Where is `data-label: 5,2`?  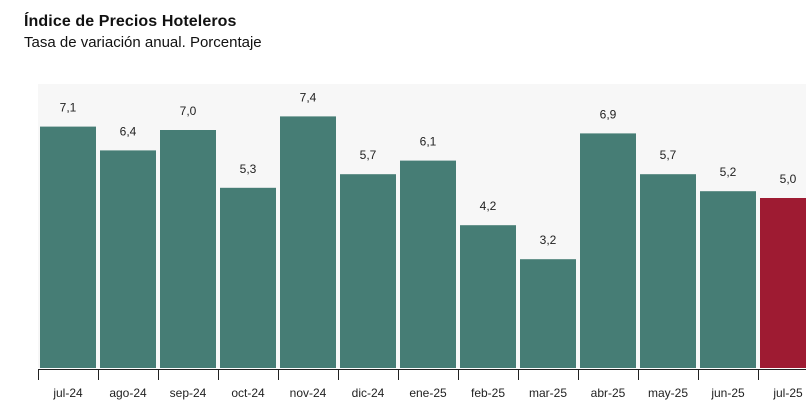 data-label: 5,2 is located at coordinates (728, 172).